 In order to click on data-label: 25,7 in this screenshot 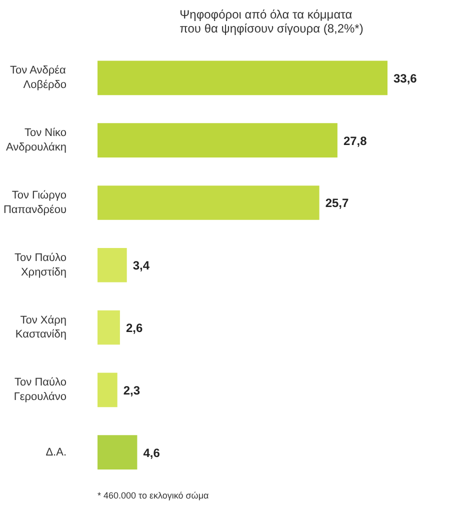, I will do `click(337, 203)`.